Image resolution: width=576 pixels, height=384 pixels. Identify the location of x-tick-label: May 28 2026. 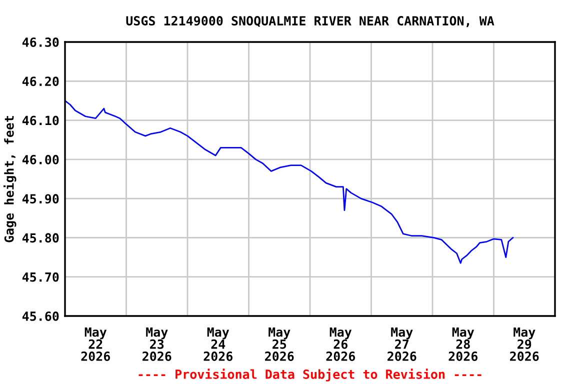
(463, 344).